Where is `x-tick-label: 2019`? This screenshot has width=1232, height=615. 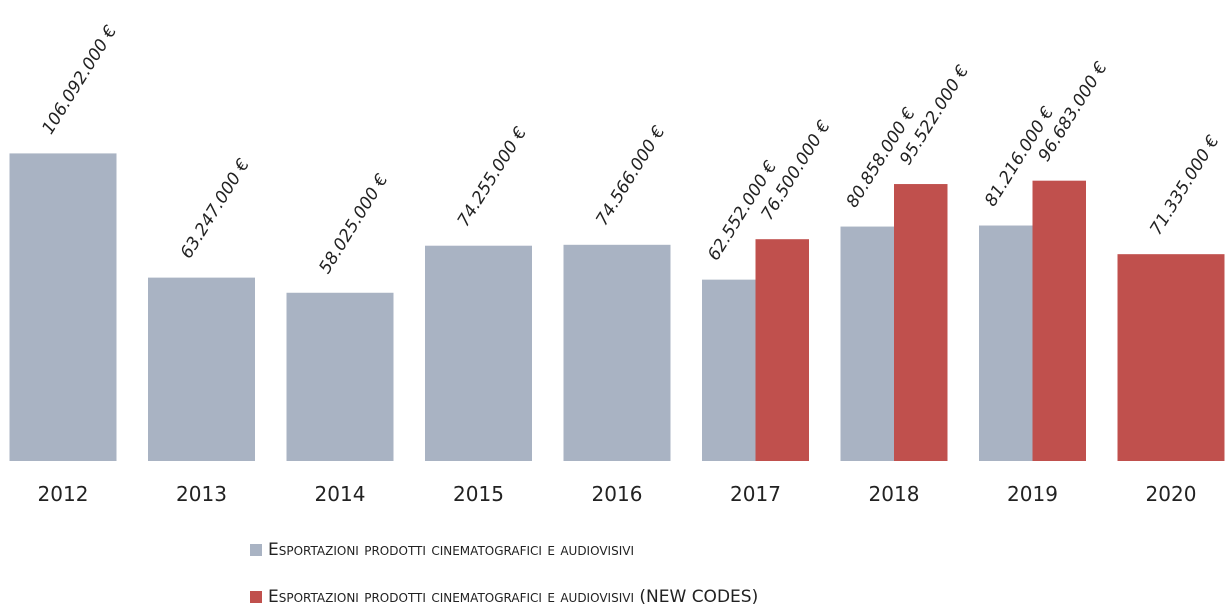 x-tick-label: 2019 is located at coordinates (1032, 494).